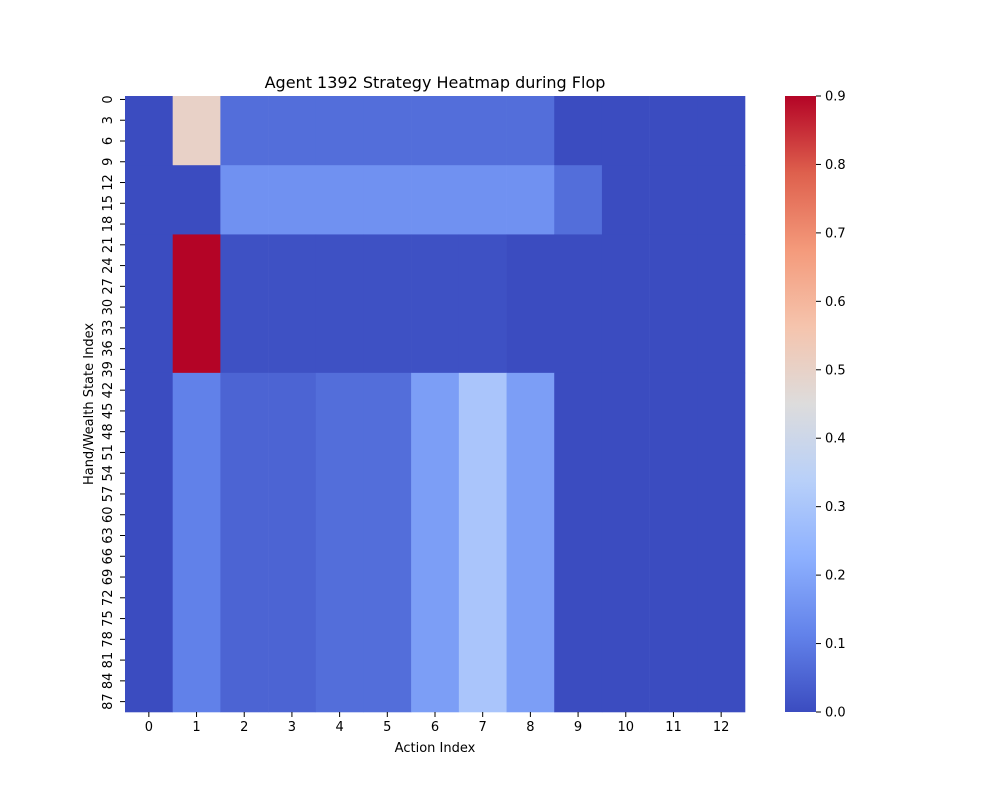 The image size is (1000, 800). Describe the element at coordinates (835, 370) in the screenshot. I see `colorbar-tick-label: 0.5` at that location.